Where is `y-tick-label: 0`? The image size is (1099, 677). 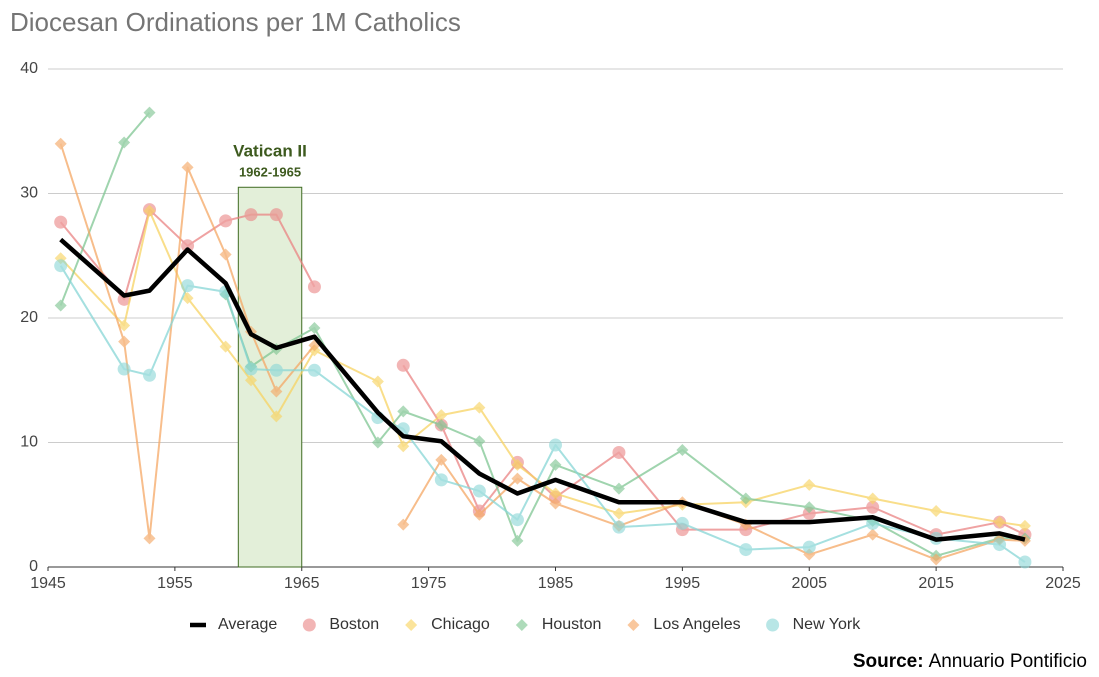 y-tick-label: 0 is located at coordinates (33, 566).